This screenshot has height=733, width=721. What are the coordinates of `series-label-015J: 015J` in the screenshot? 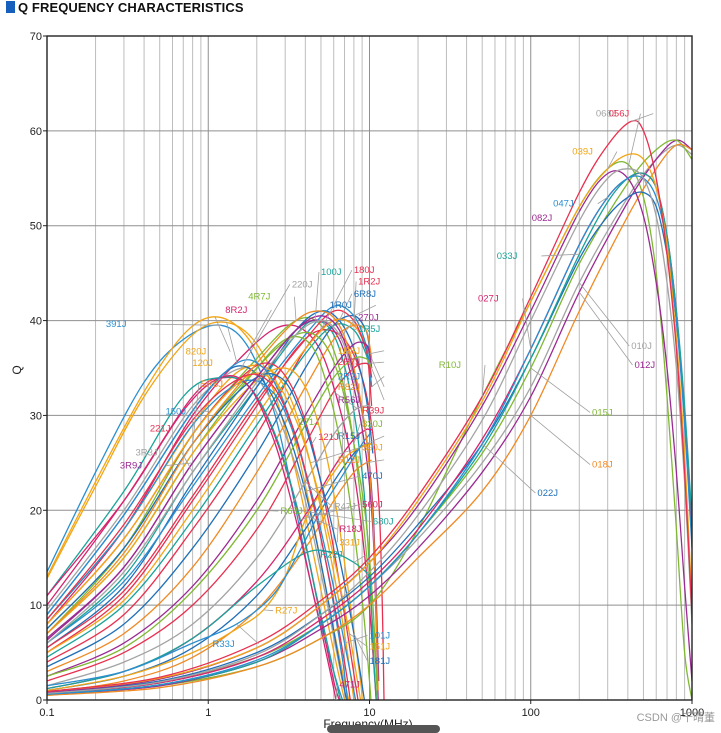 It's located at (602, 412).